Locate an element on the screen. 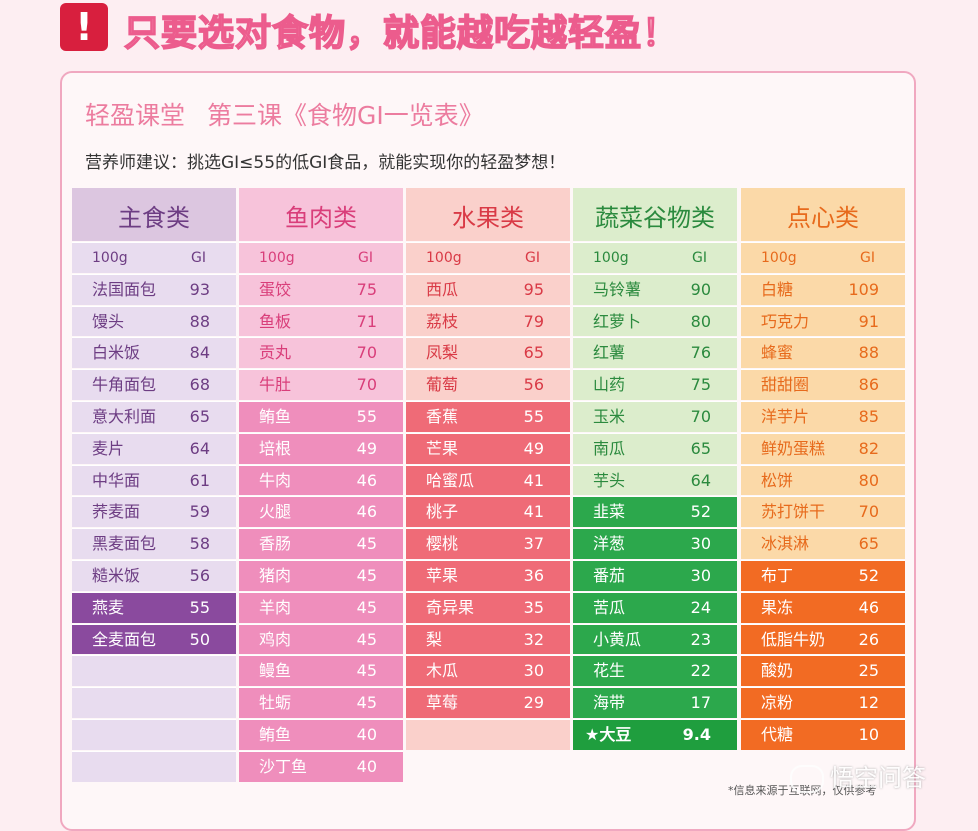 This screenshot has height=831, width=978. gi-value: 91 is located at coordinates (868, 321).